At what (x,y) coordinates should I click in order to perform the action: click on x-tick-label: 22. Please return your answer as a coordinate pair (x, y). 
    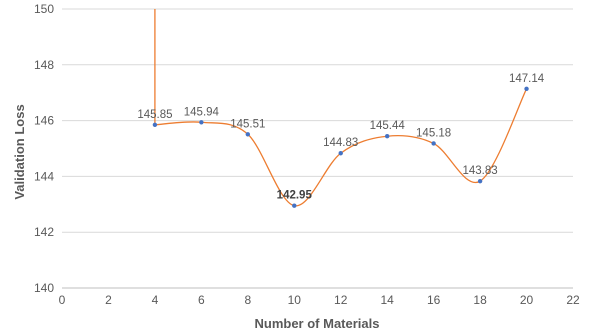
    Looking at the image, I should click on (573, 300).